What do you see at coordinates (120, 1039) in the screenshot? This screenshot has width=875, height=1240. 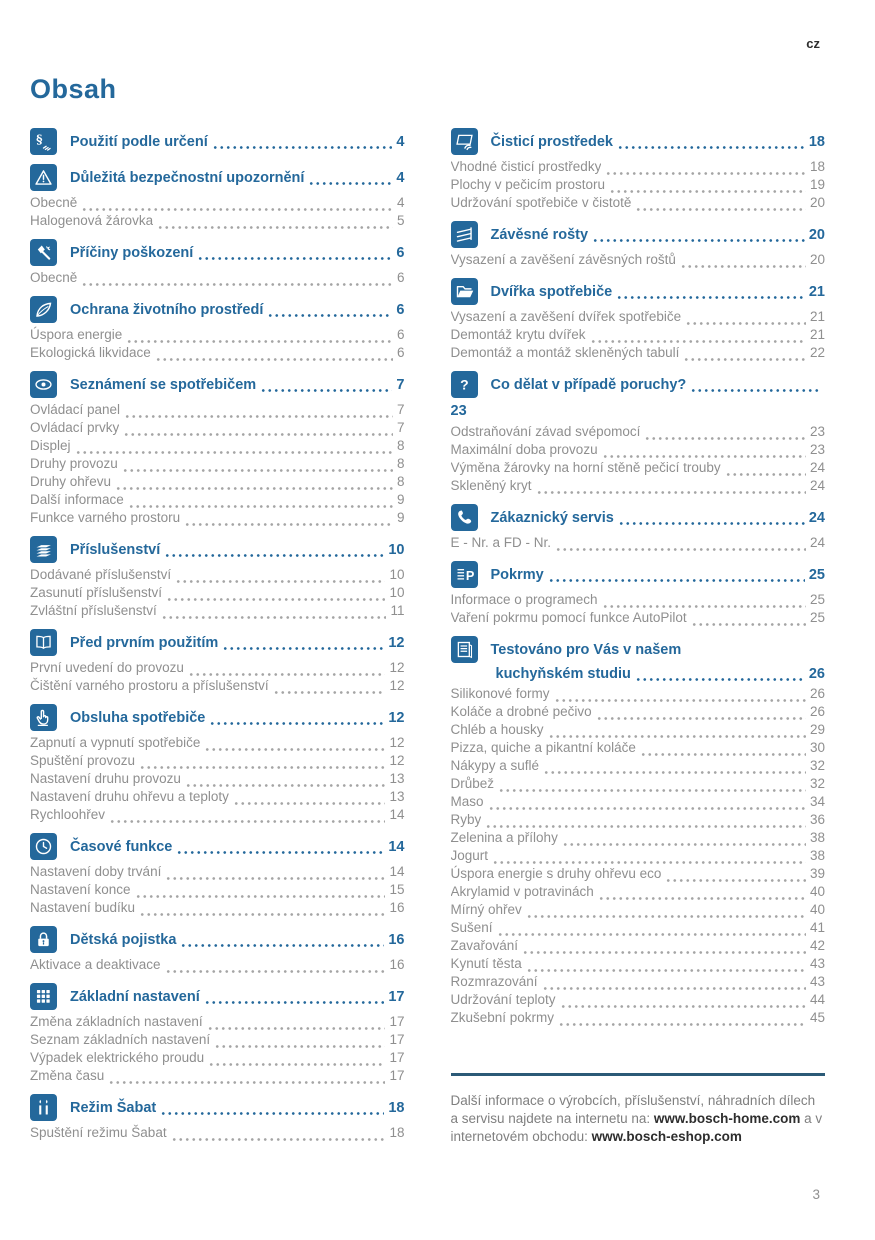 I see `toc-item-label: Seznam základních nastavení` at bounding box center [120, 1039].